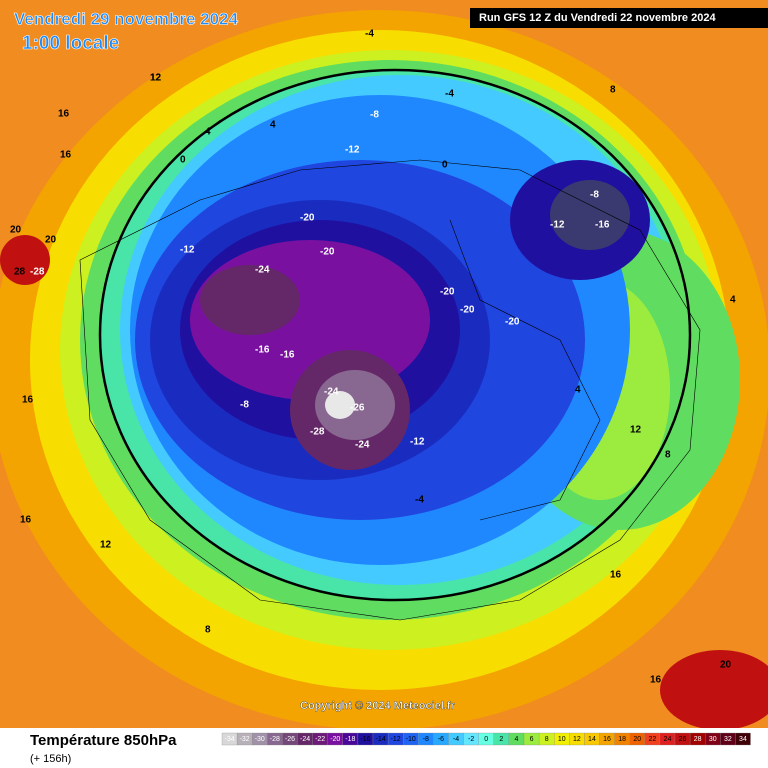 Image resolution: width=768 pixels, height=768 pixels. Describe the element at coordinates (622, 739) in the screenshot. I see `scale-label: 18` at that location.